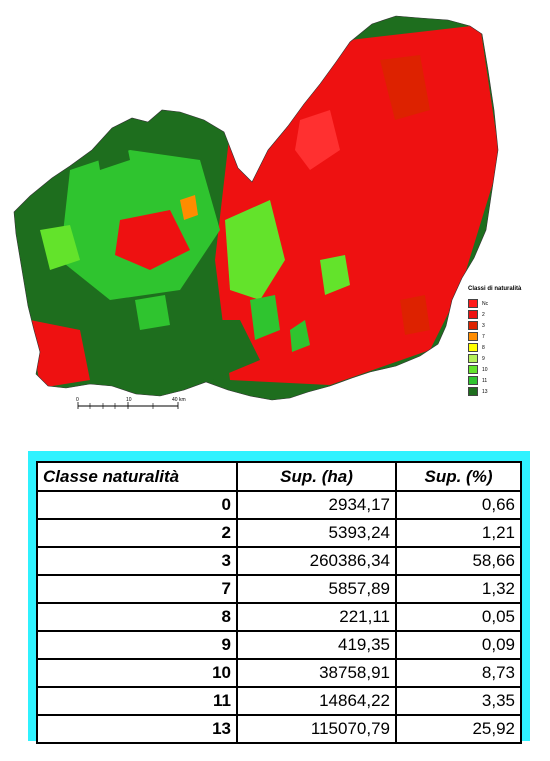 The image size is (550, 761). What do you see at coordinates (316, 729) in the screenshot?
I see `cell-sup-ha: 115070,79` at bounding box center [316, 729].